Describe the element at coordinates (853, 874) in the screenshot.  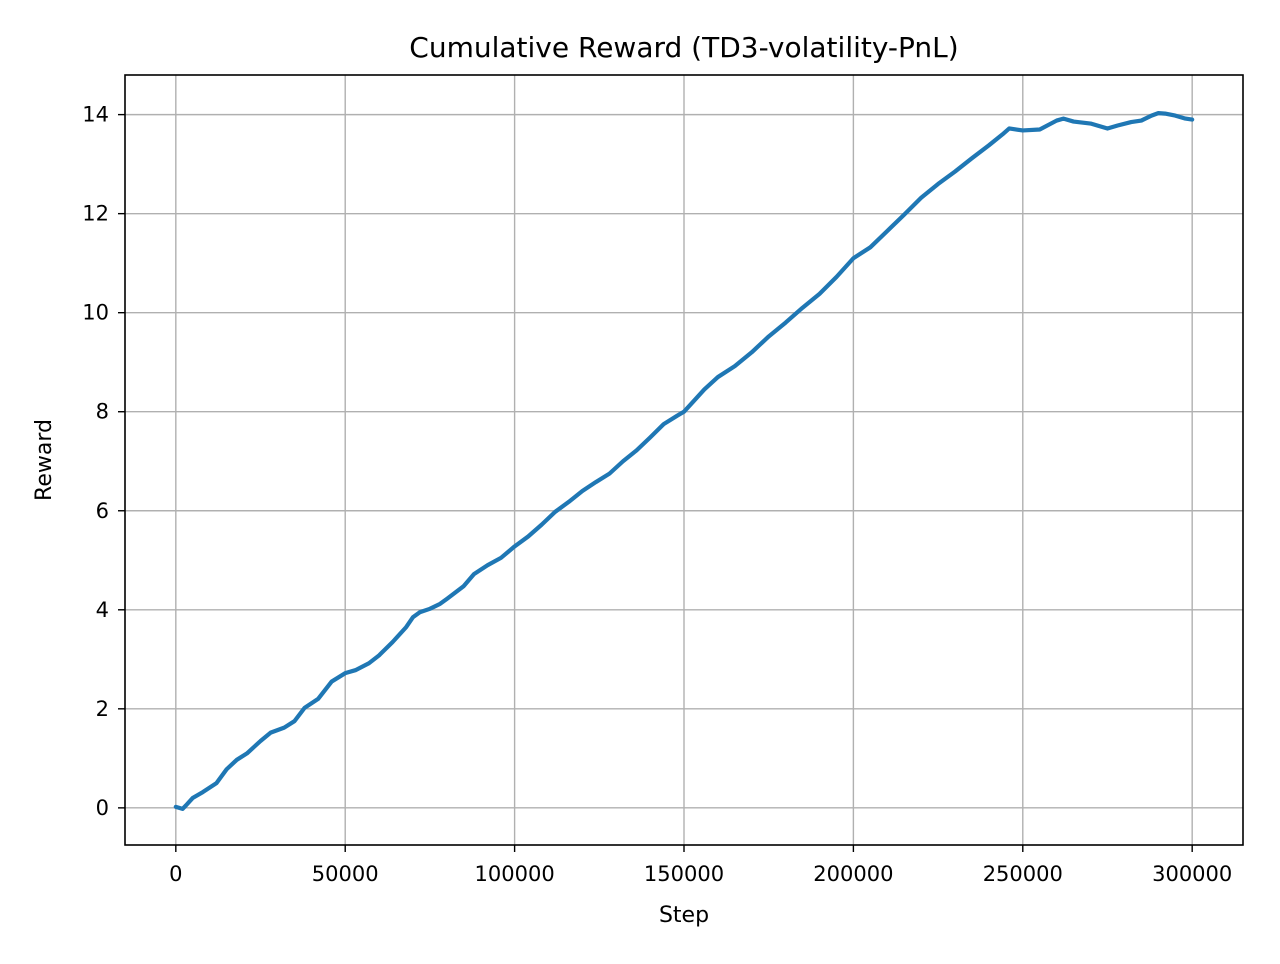
I see `x-tick-label: 200000` at that location.